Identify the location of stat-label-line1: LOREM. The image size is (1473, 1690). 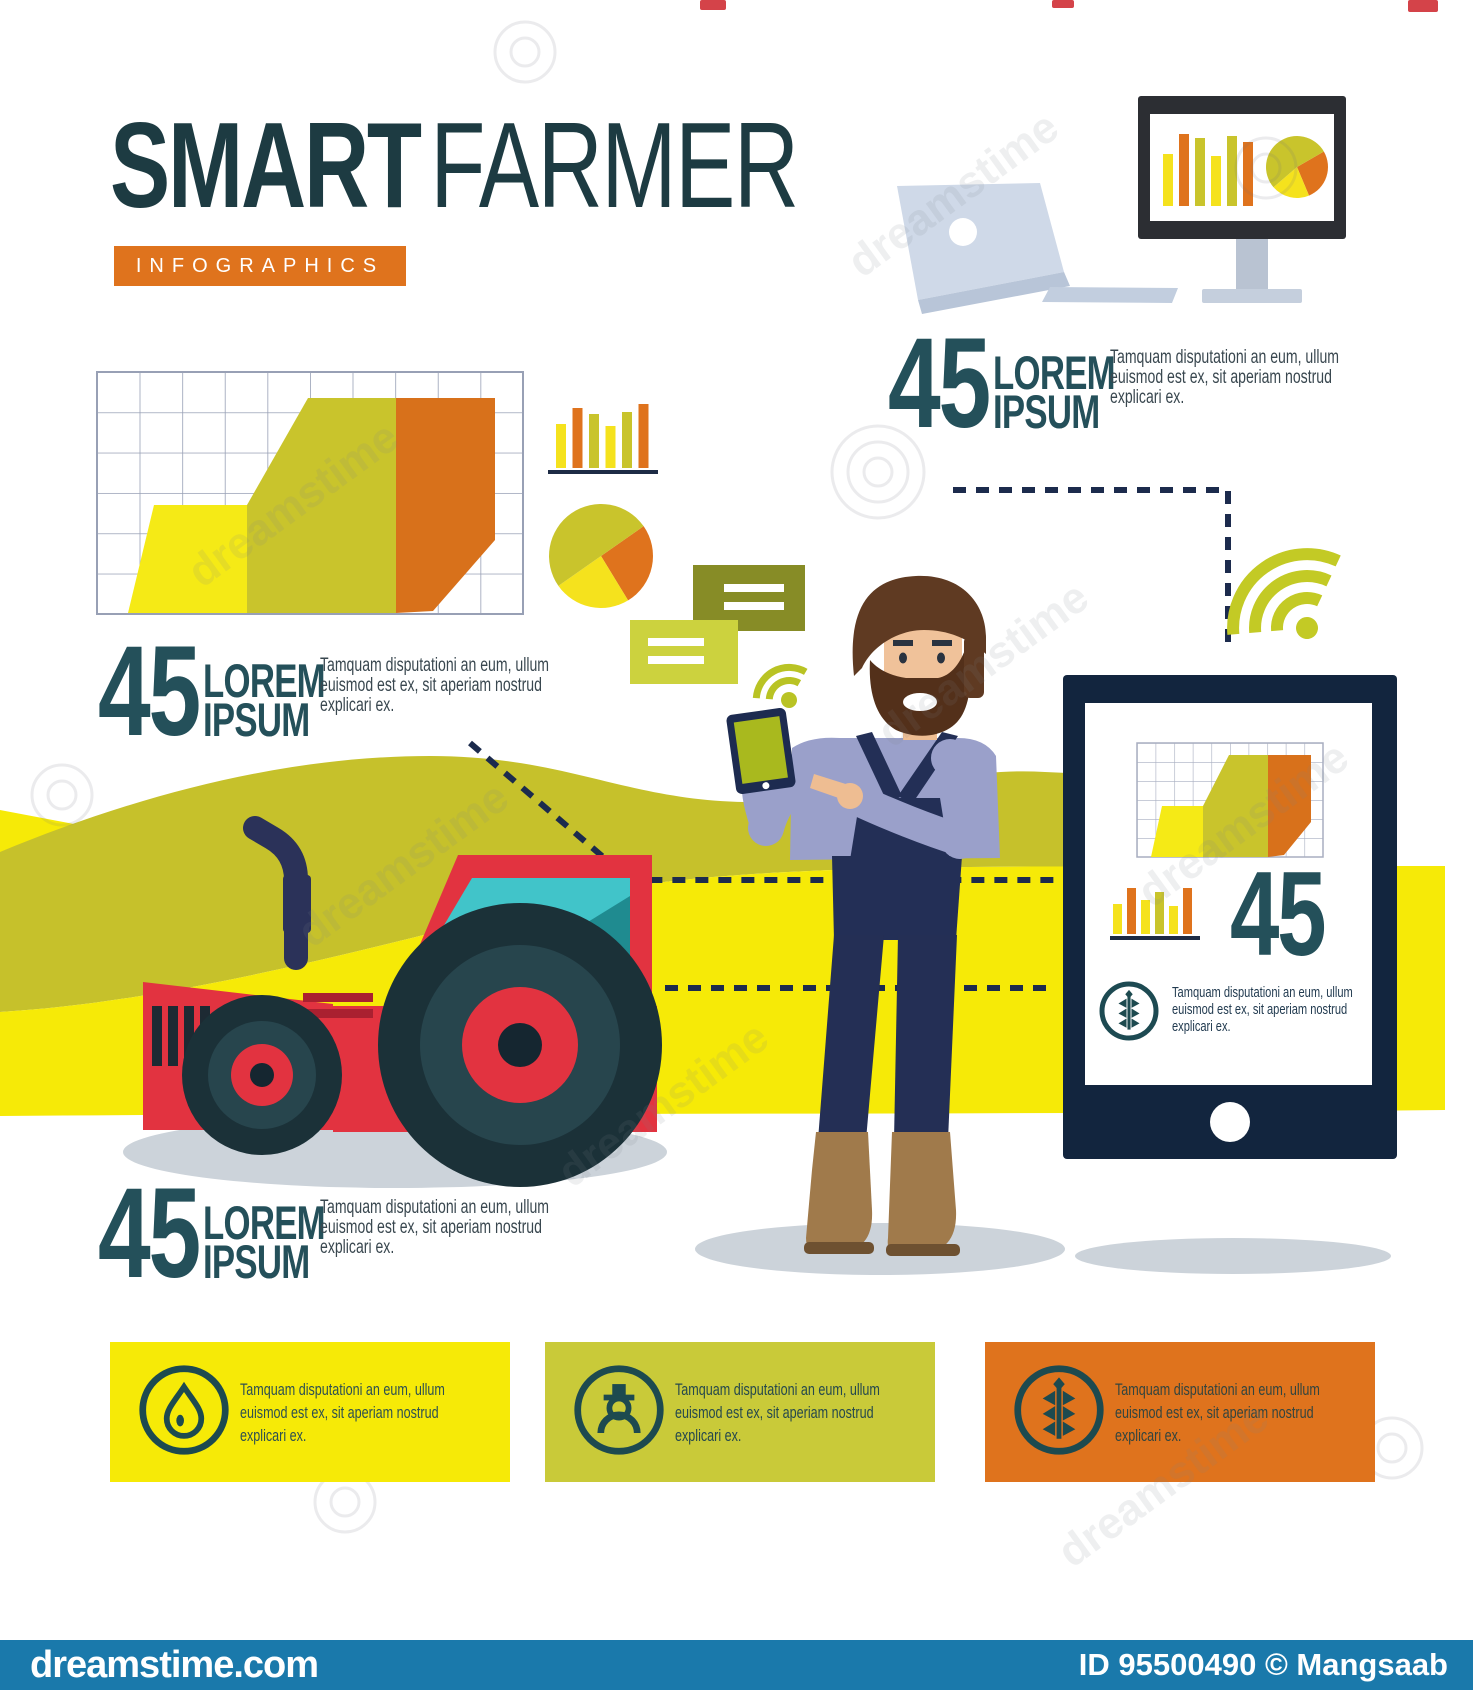
(1054, 372).